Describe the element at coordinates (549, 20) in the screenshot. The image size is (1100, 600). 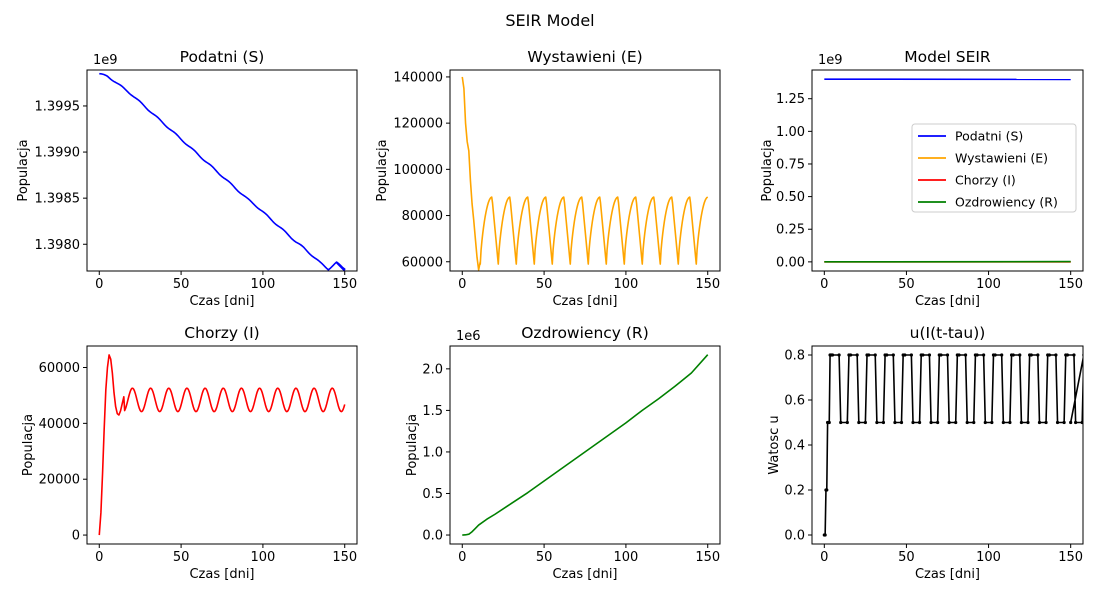
I see `figure-suptitle: SEIR Model` at that location.